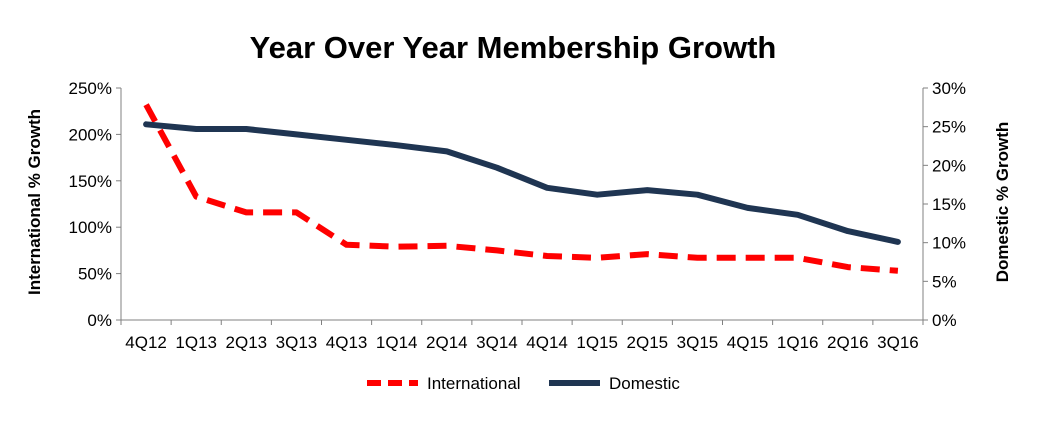 The width and height of the screenshot is (1041, 423). I want to click on x-tick-label: 2Q15, so click(648, 342).